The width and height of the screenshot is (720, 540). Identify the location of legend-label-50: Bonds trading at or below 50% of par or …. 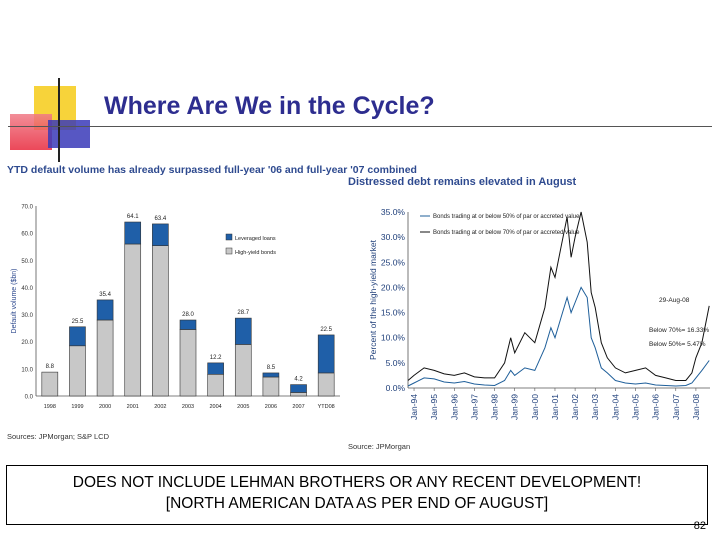
(506, 217).